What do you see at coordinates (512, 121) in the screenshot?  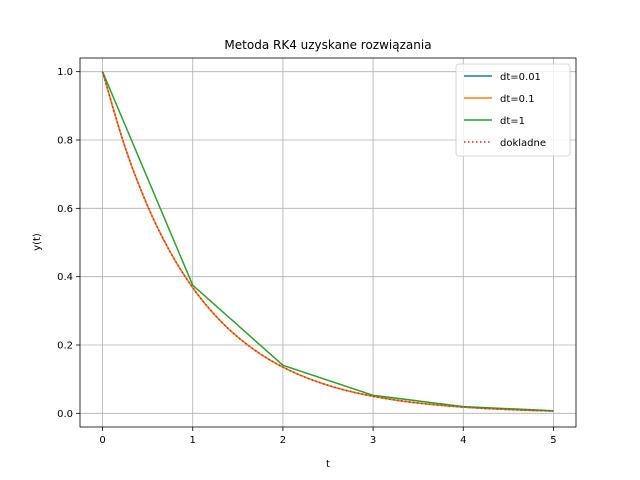 I see `legend-label-dt-1: dt=1` at bounding box center [512, 121].